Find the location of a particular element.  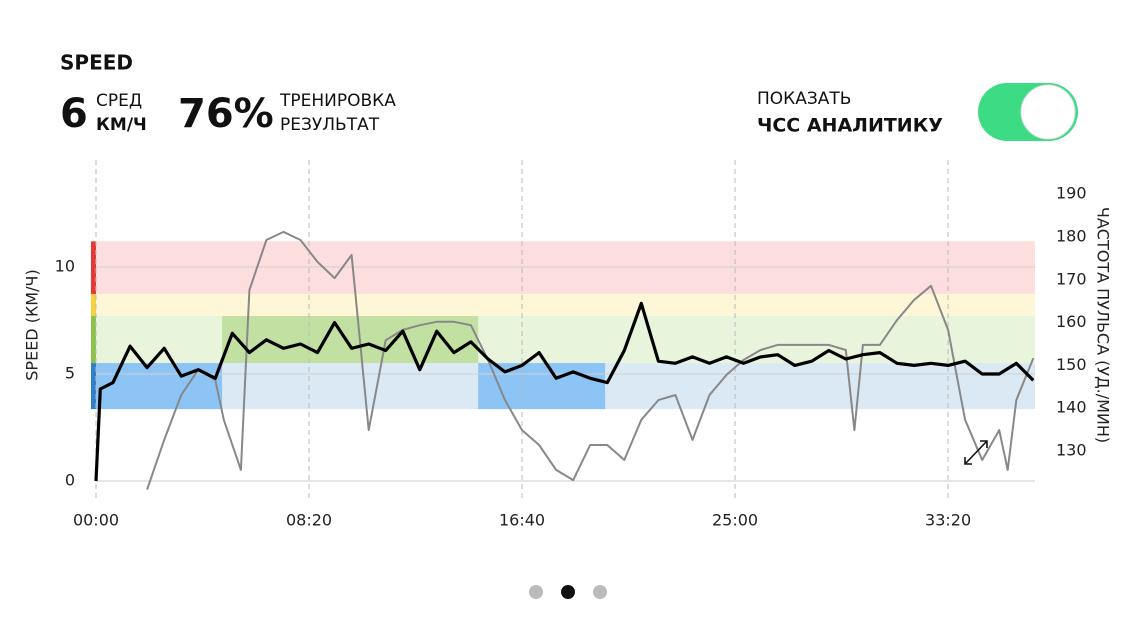

expand-icon is located at coordinates (976, 452).